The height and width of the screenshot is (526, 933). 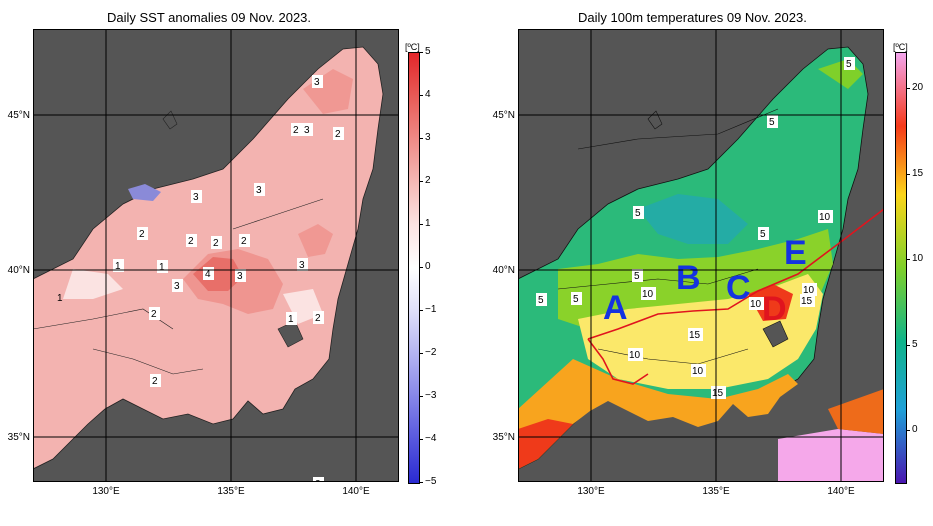 I want to click on left-map-title: Daily SST anomalies 09 Nov. 2023., so click(x=209, y=17).